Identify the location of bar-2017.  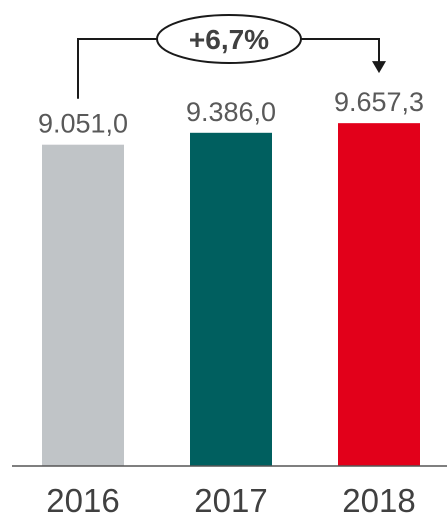
(231, 299).